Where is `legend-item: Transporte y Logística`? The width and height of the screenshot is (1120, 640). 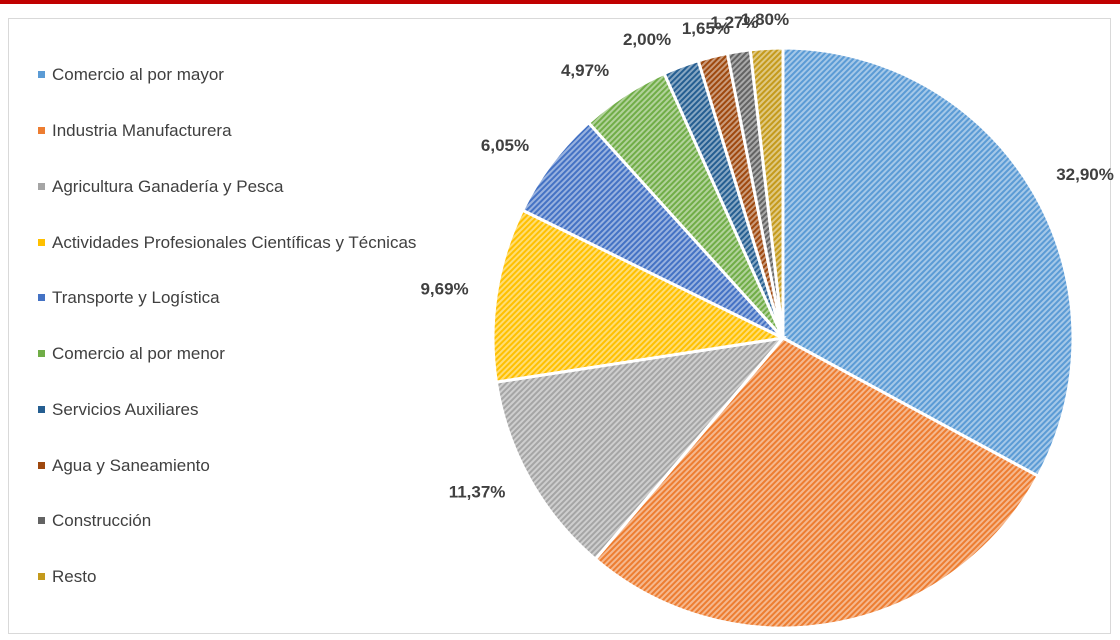
legend-item: Transporte y Logística is located at coordinates (250, 297).